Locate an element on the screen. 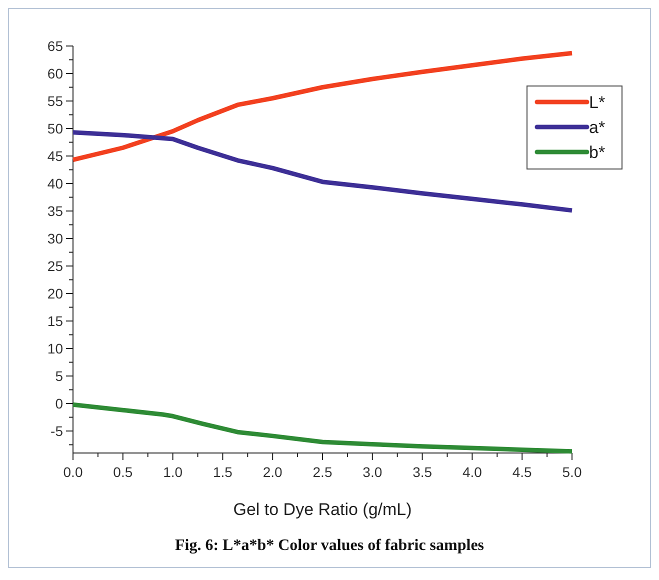 This screenshot has width=659, height=580. y-tick-label: 15 is located at coordinates (55, 320).